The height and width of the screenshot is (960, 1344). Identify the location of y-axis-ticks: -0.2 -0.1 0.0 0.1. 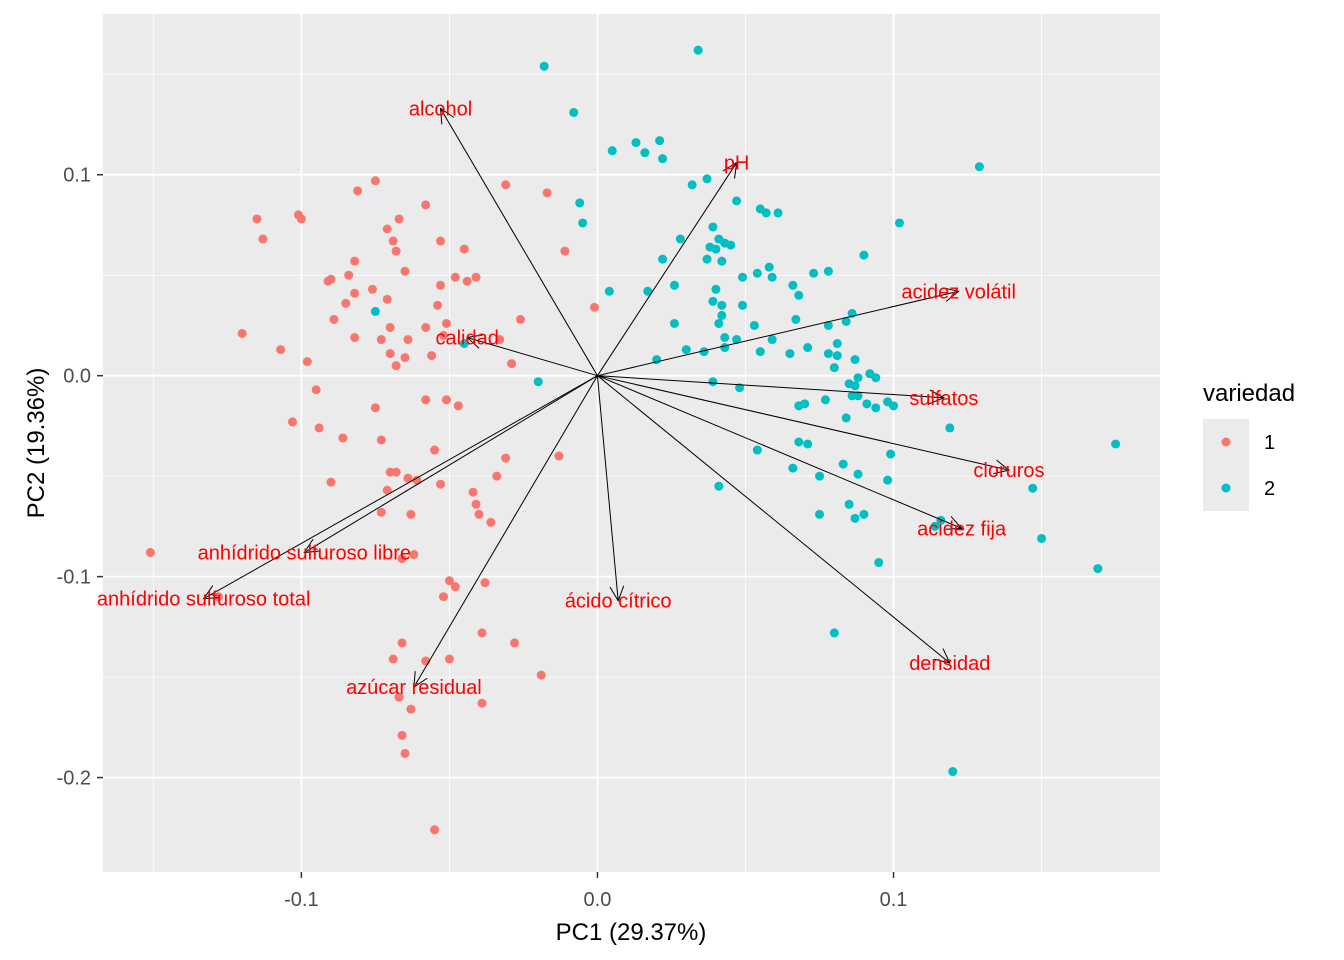
(80, 477).